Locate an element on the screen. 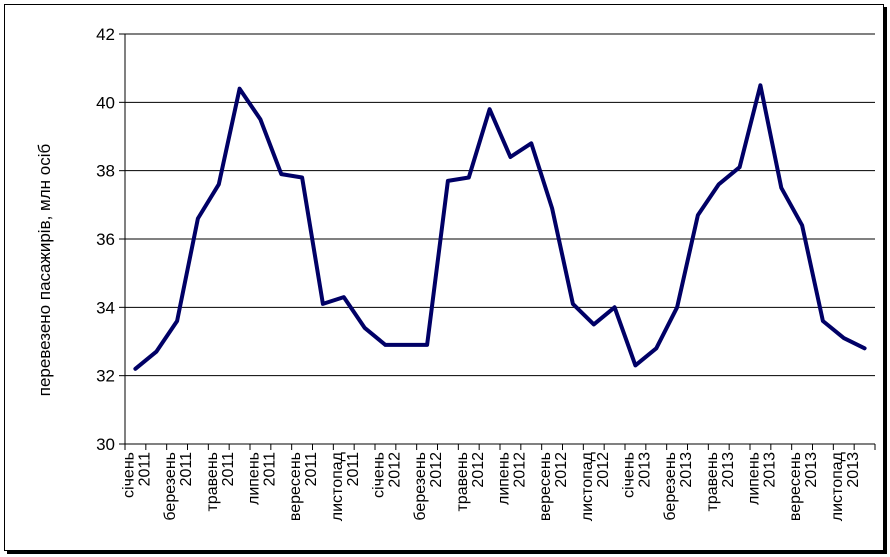 The width and height of the screenshot is (890, 557). x-tick-label: липень 2013 is located at coordinates (761, 478).